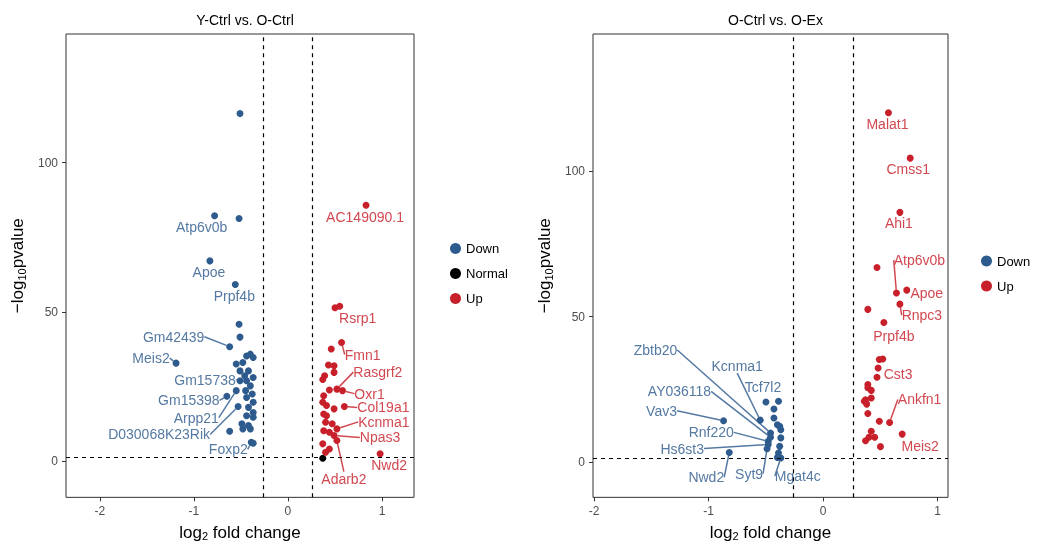 Image resolution: width=1040 pixels, height=547 pixels. What do you see at coordinates (679, 391) in the screenshot?
I see `data-label: AY036118` at bounding box center [679, 391].